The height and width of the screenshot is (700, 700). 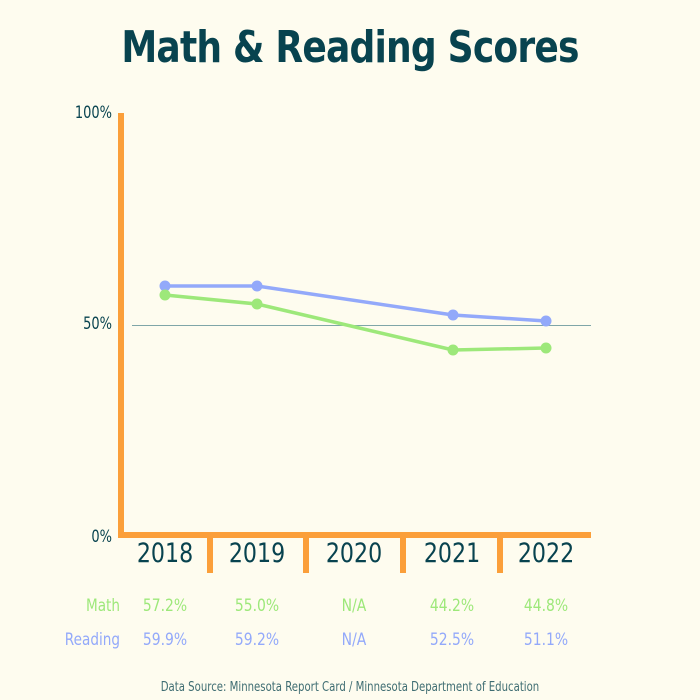 What do you see at coordinates (257, 640) in the screenshot?
I see `reading-value-2019: 59.2%` at bounding box center [257, 640].